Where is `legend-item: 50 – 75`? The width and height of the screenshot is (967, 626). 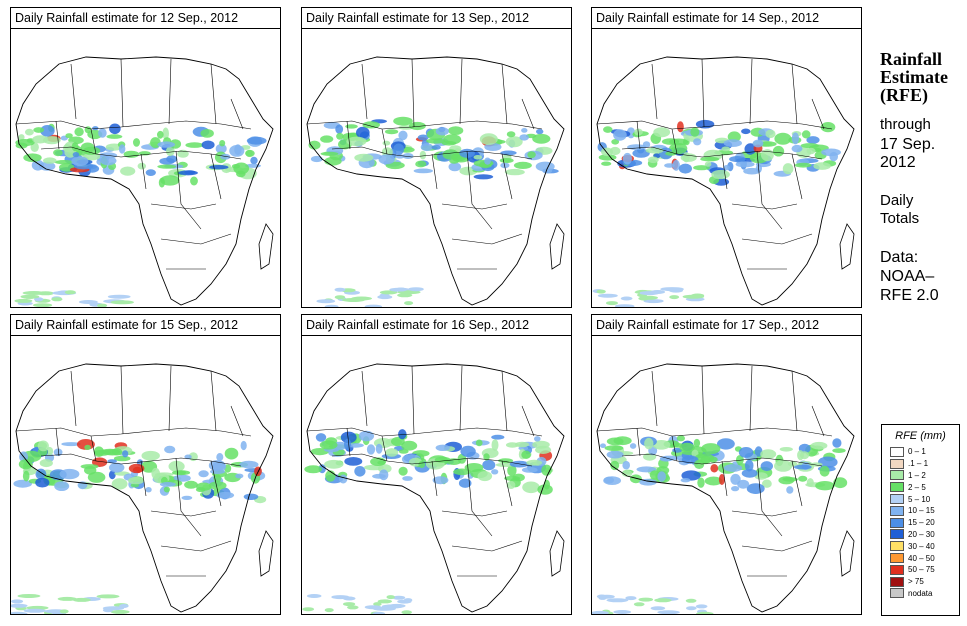 legend-item: 50 – 75 is located at coordinates (920, 570).